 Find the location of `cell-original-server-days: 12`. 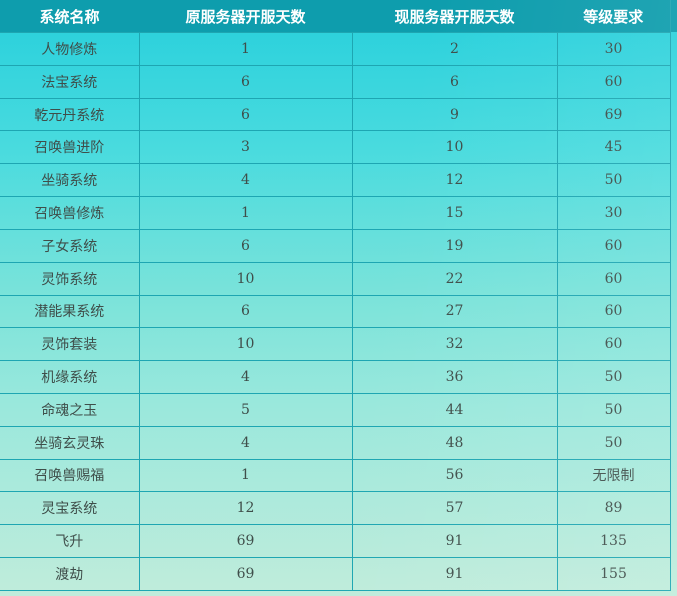

cell-original-server-days: 12 is located at coordinates (245, 508).